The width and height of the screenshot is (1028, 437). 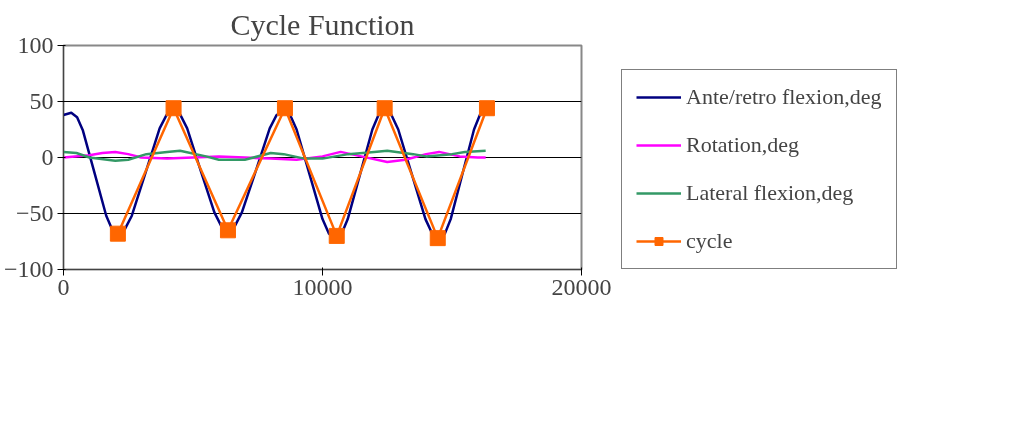 What do you see at coordinates (35, 45) in the screenshot?
I see `y-tick-label: 100` at bounding box center [35, 45].